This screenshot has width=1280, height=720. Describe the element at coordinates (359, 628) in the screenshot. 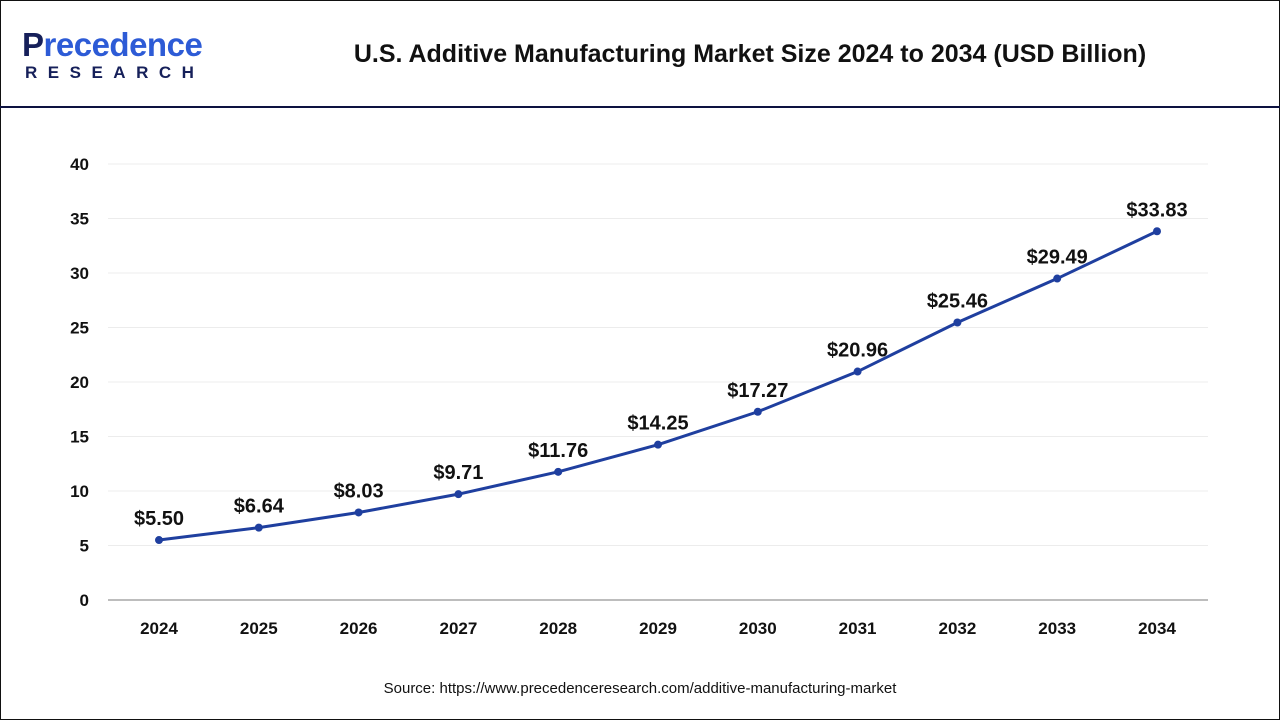

I see `x-tick-label: 2026` at that location.